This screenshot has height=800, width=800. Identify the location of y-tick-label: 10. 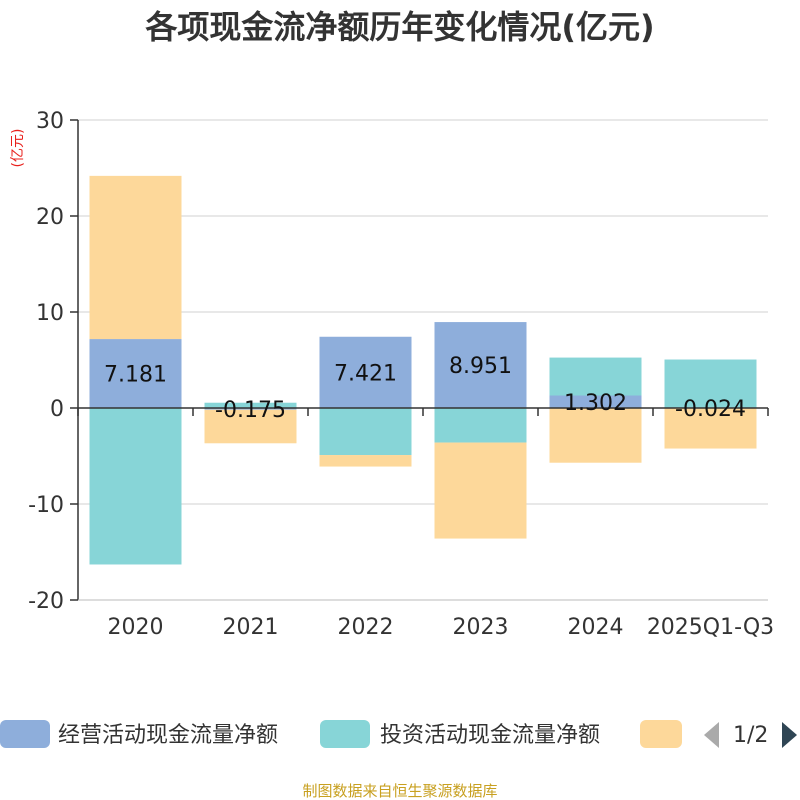
(50, 313).